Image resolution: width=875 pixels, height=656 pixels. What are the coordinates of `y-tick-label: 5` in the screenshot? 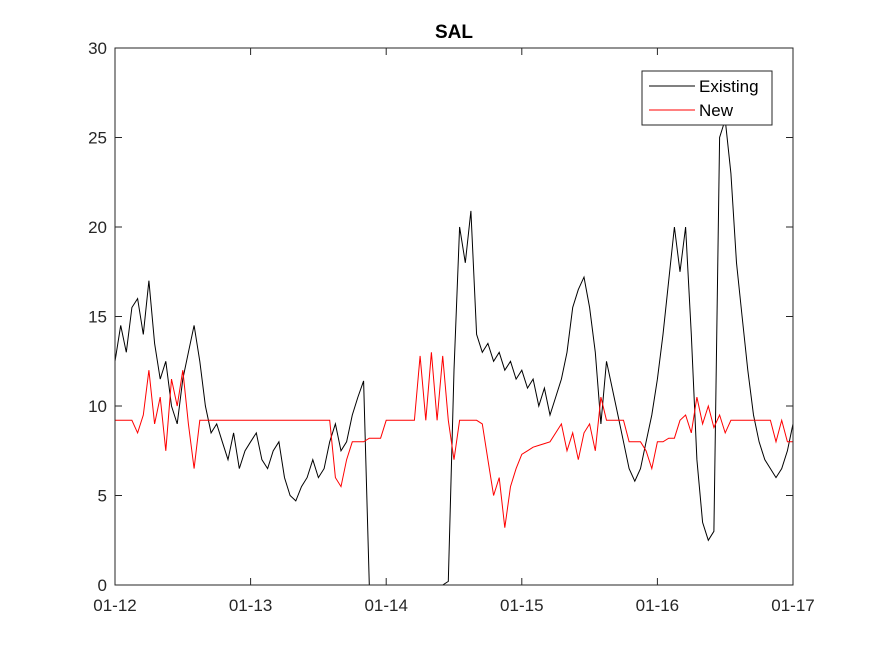 It's located at (102, 496).